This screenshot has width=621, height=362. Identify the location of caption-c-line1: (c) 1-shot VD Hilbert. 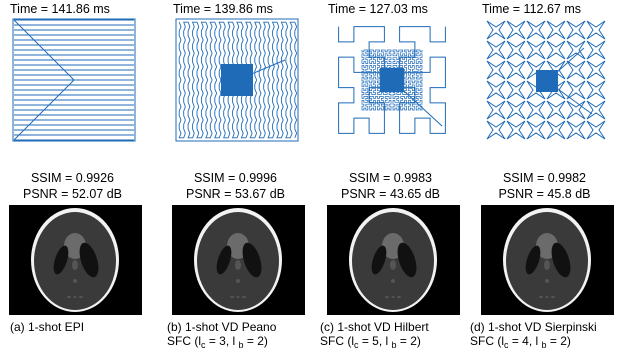
(374, 327).